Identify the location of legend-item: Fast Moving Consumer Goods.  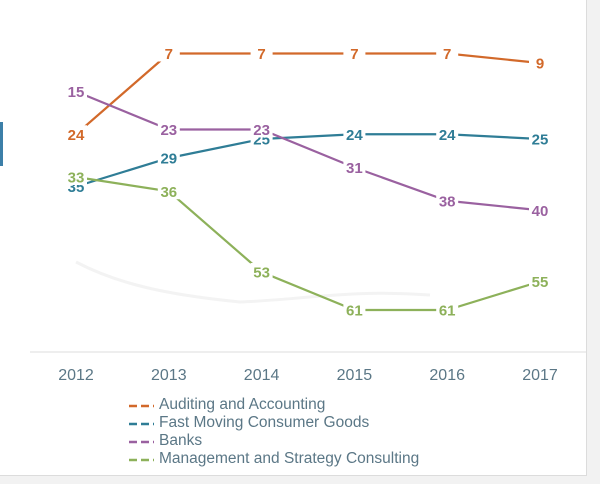
(273, 423).